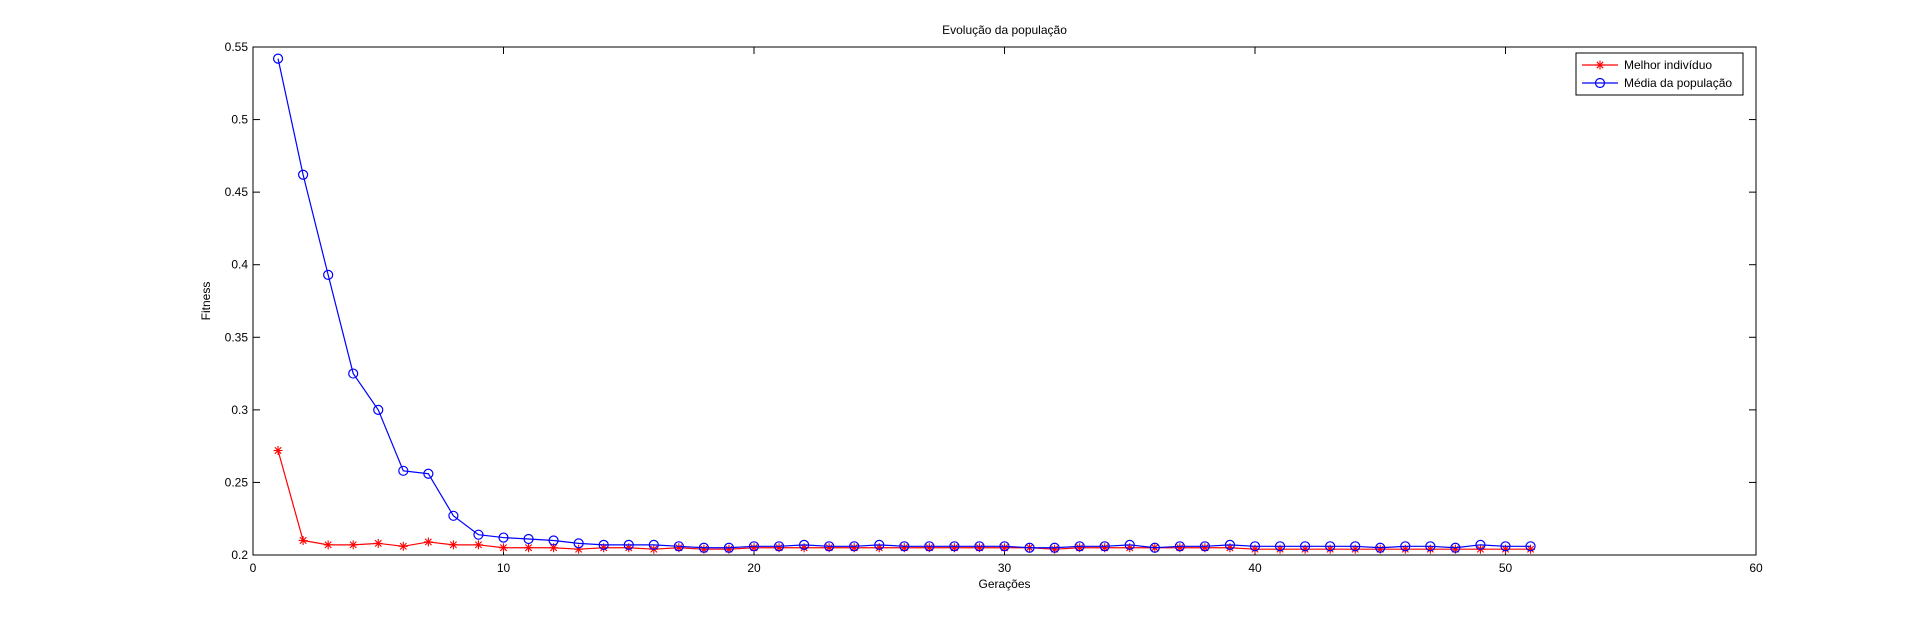 This screenshot has height=617, width=1920. I want to click on x-tick-label: 40, so click(1255, 568).